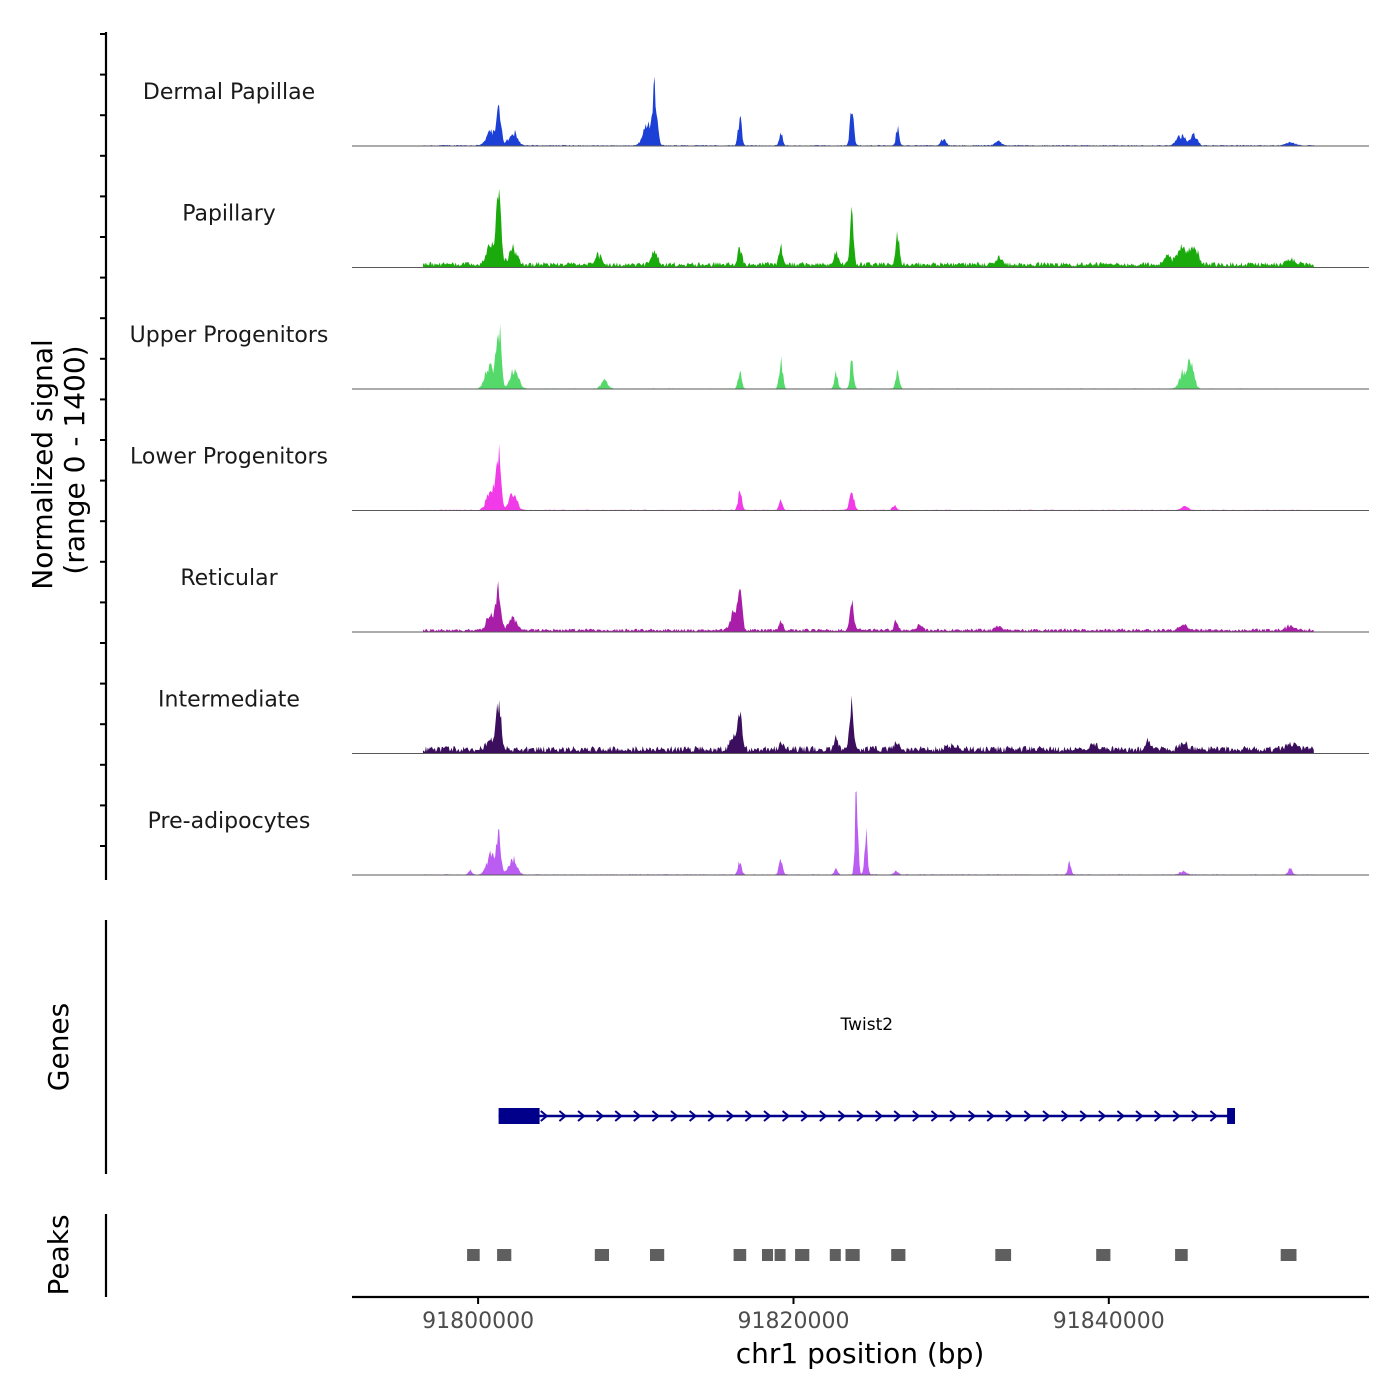 The height and width of the screenshot is (1400, 1400). I want to click on track-papillary: Papillary, so click(775, 228).